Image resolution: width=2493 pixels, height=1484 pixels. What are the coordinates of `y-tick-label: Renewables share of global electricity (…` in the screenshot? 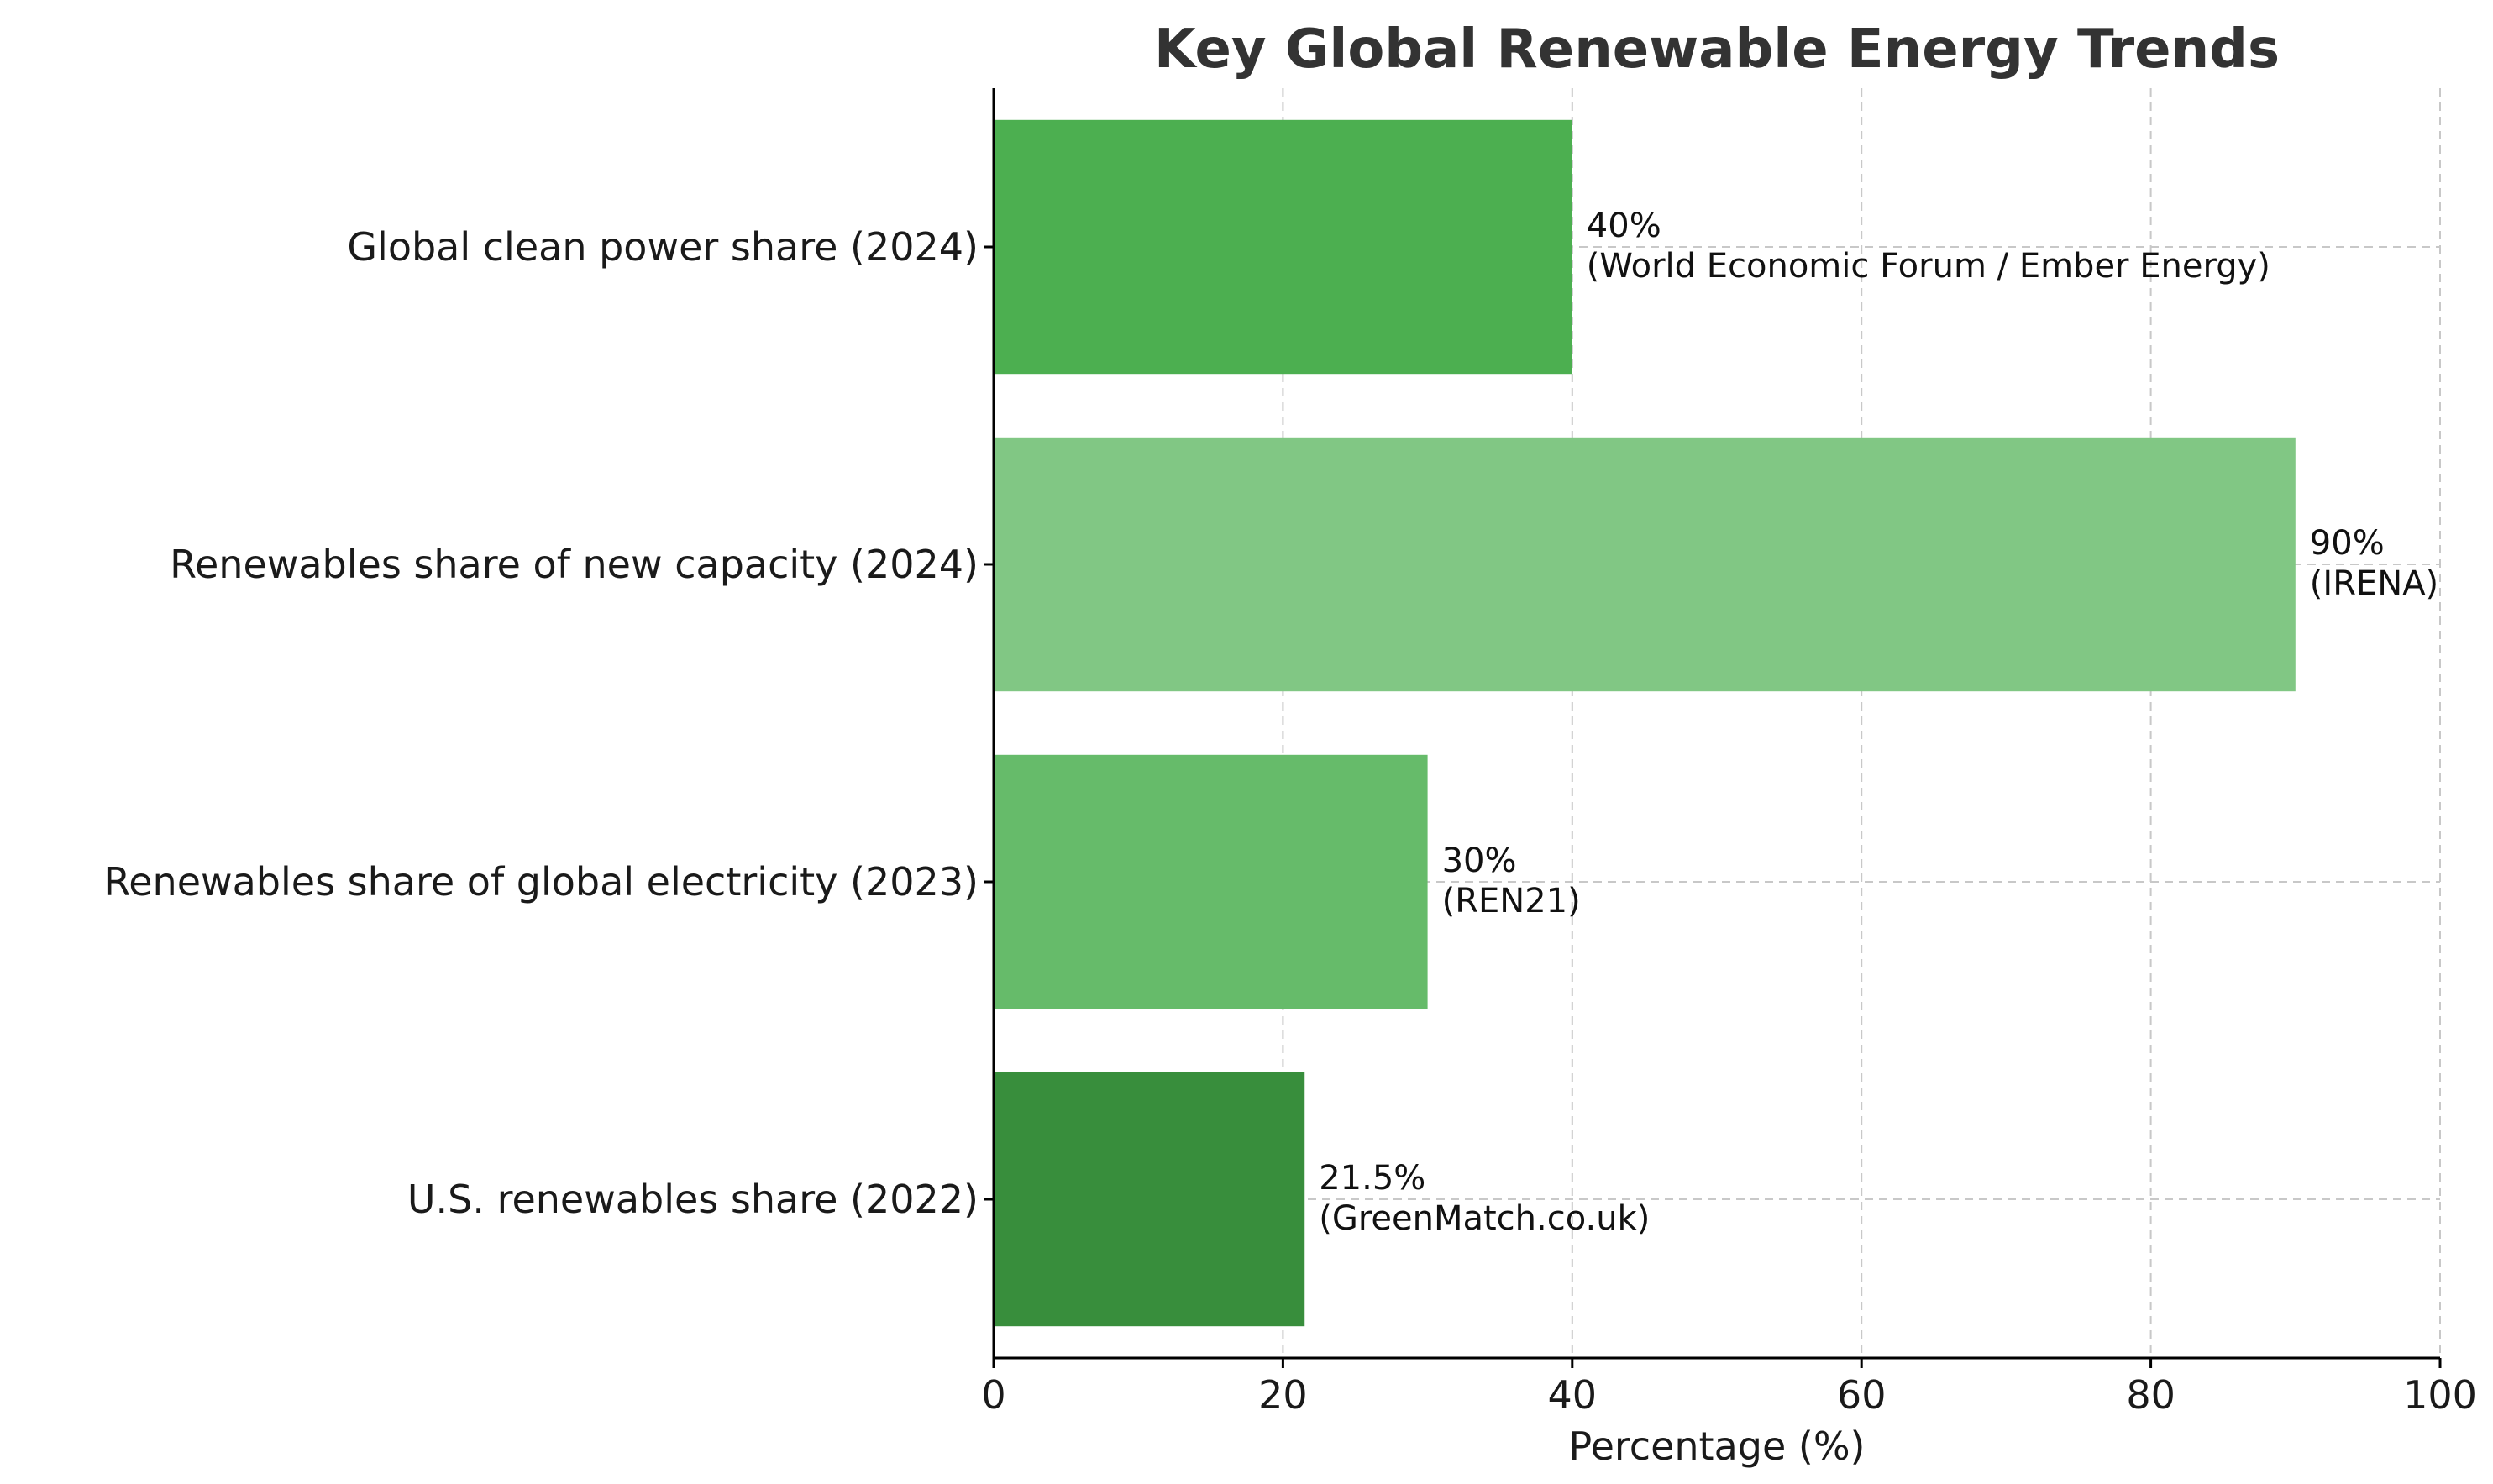 It's located at (541, 882).